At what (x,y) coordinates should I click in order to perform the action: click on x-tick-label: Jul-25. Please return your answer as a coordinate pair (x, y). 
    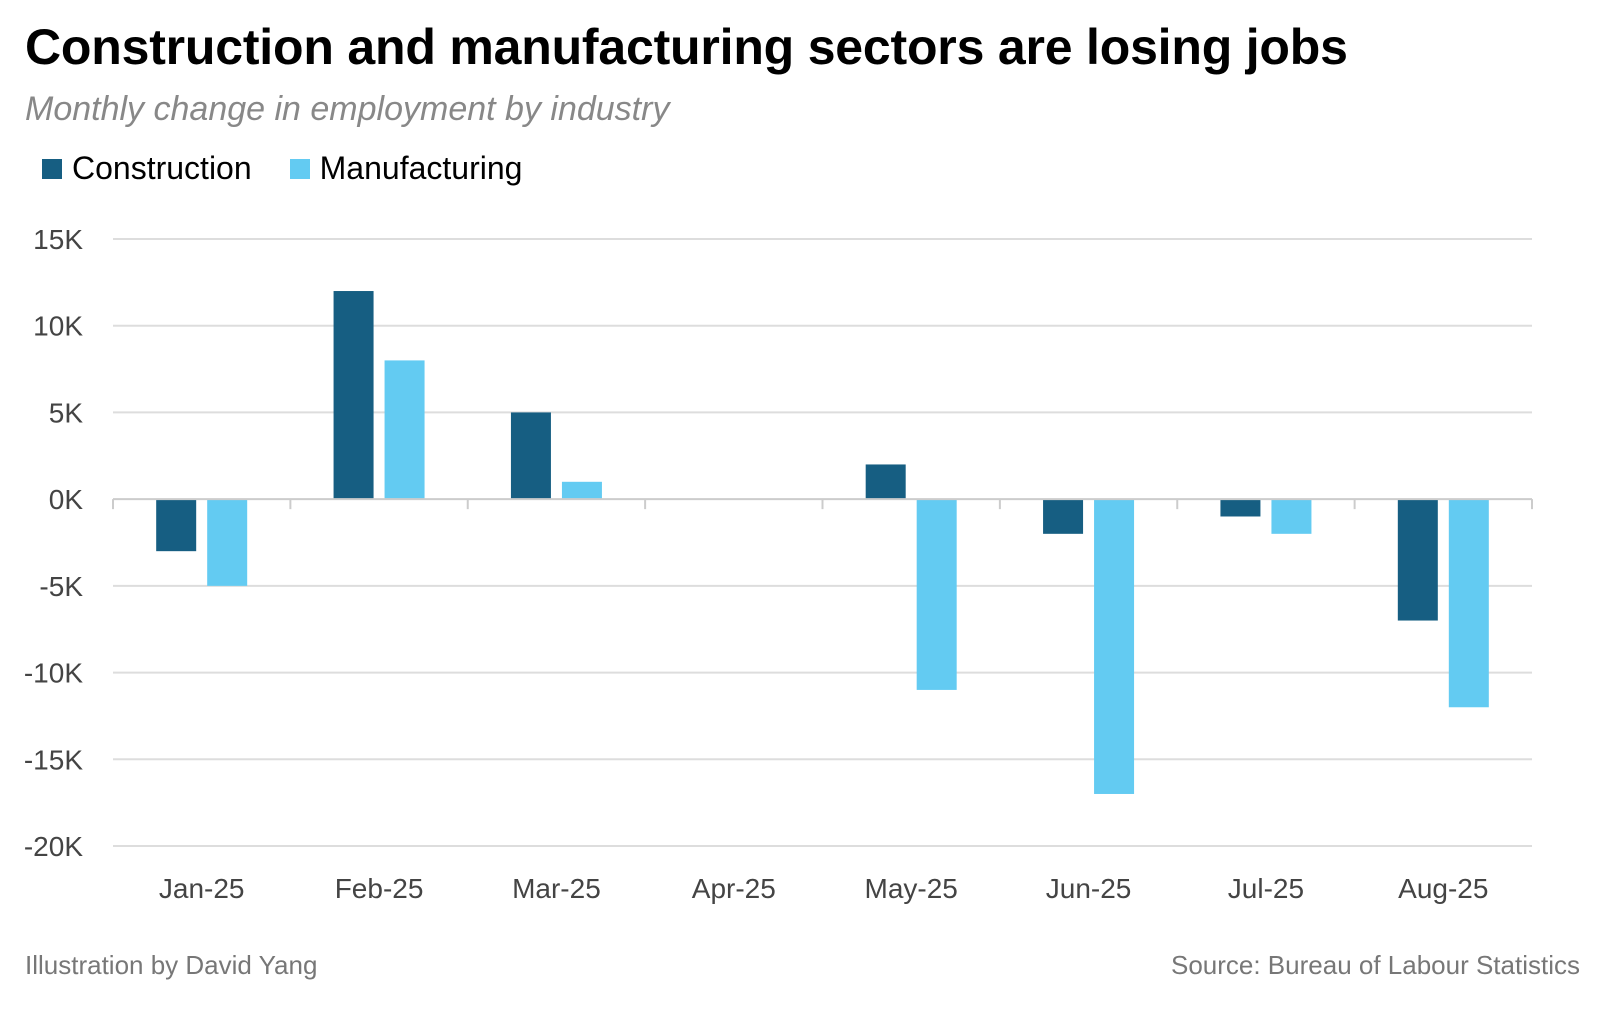
    Looking at the image, I should click on (1266, 888).